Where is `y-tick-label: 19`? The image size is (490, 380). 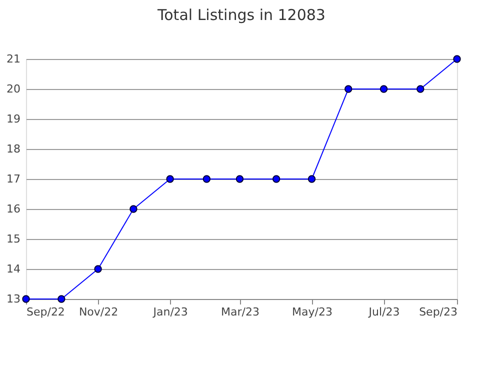
y-tick-label: 19 is located at coordinates (13, 119).